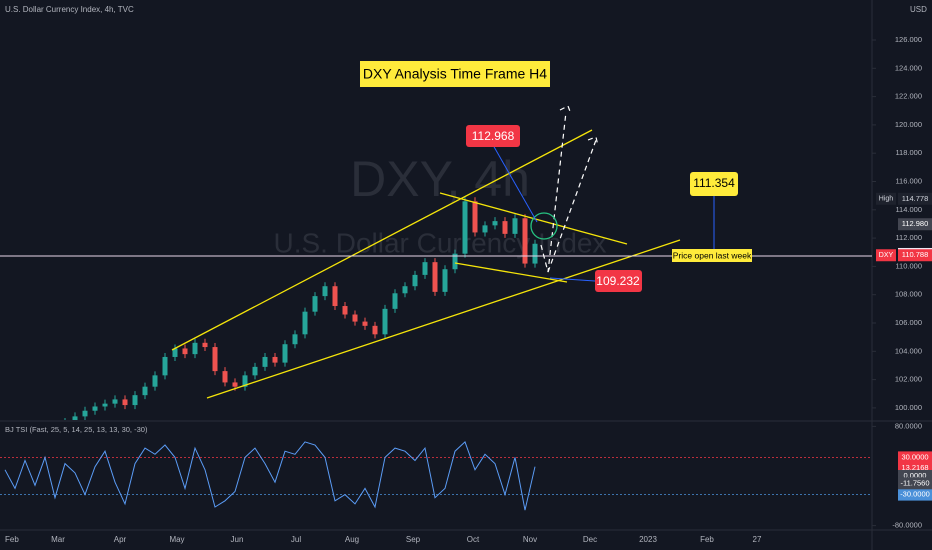  What do you see at coordinates (908, 67) in the screenshot?
I see `price-tick-label: 124.000` at bounding box center [908, 67].